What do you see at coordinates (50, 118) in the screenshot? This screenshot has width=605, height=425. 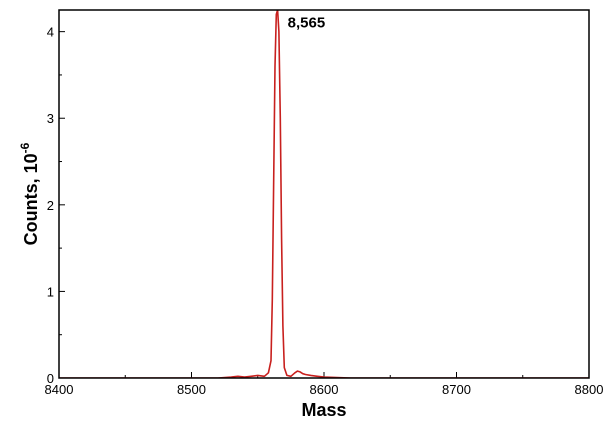 I see `y-tick-label: 3` at bounding box center [50, 118].